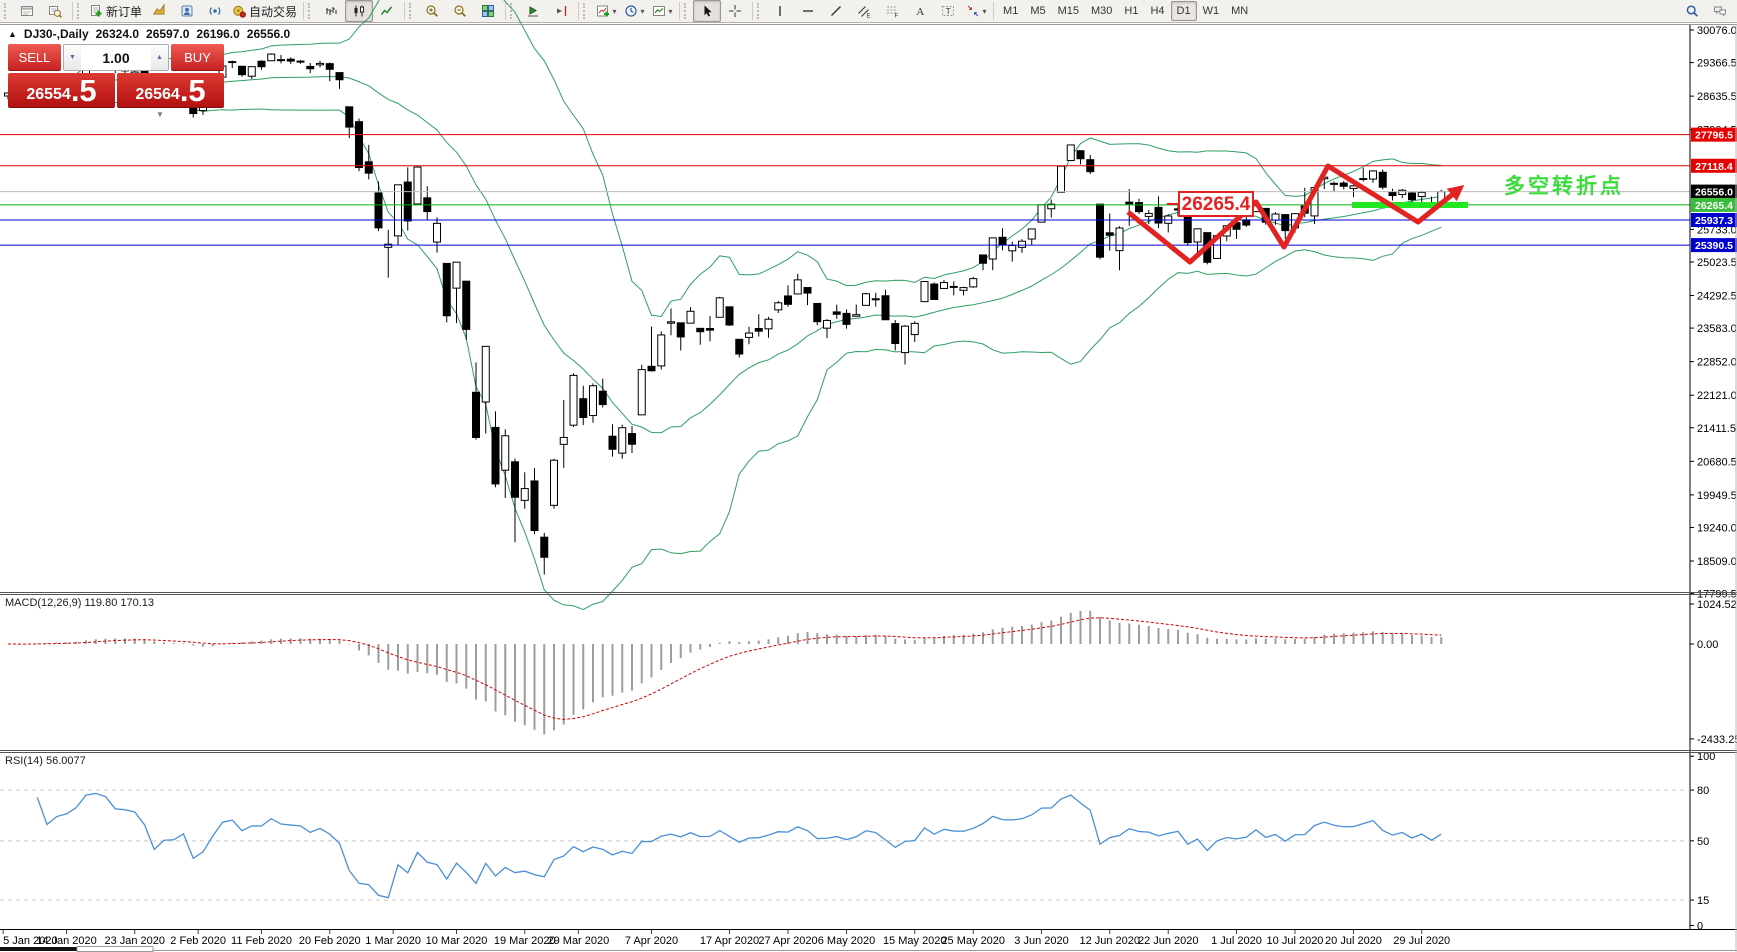 This screenshot has height=952, width=1737. What do you see at coordinates (836, 11) in the screenshot?
I see `toolbar-trendline-button` at bounding box center [836, 11].